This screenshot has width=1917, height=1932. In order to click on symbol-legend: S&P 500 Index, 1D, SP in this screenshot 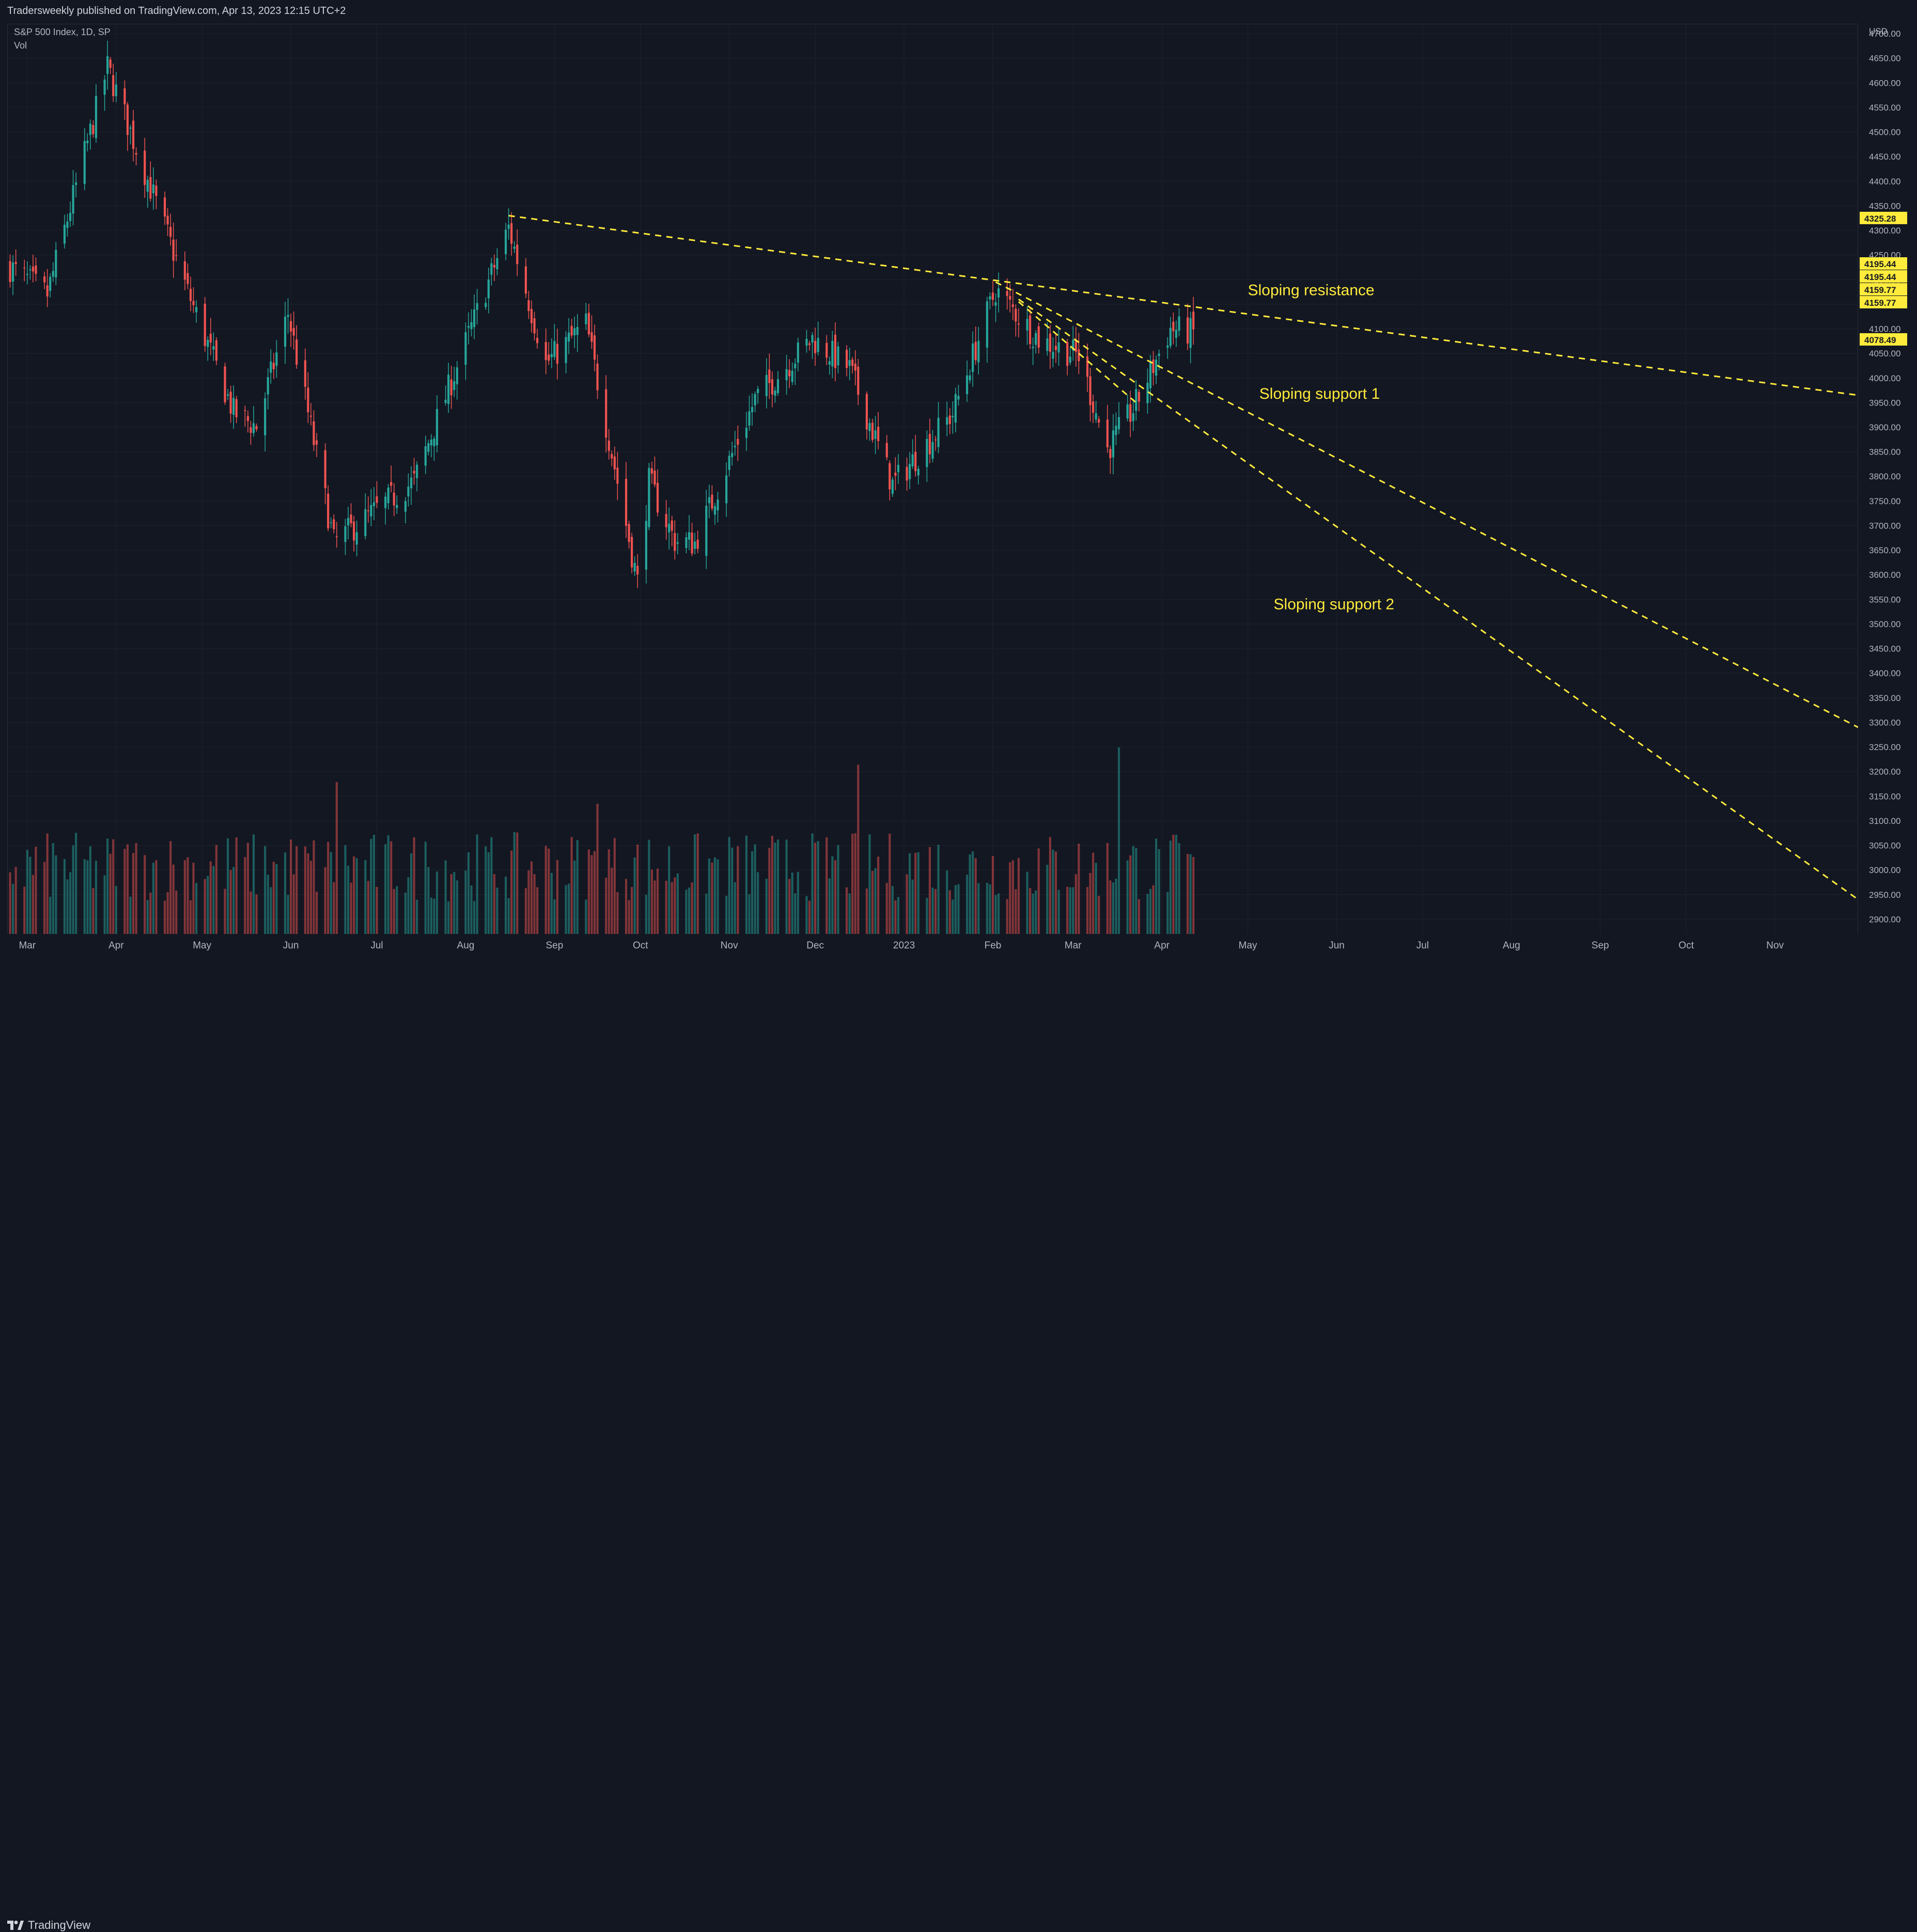, I will do `click(62, 32)`.